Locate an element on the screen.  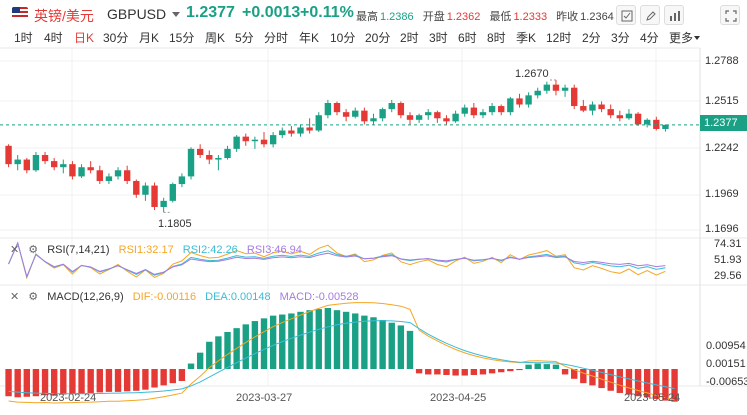
symbol-name: 英镑/美元 is located at coordinates (64, 16).